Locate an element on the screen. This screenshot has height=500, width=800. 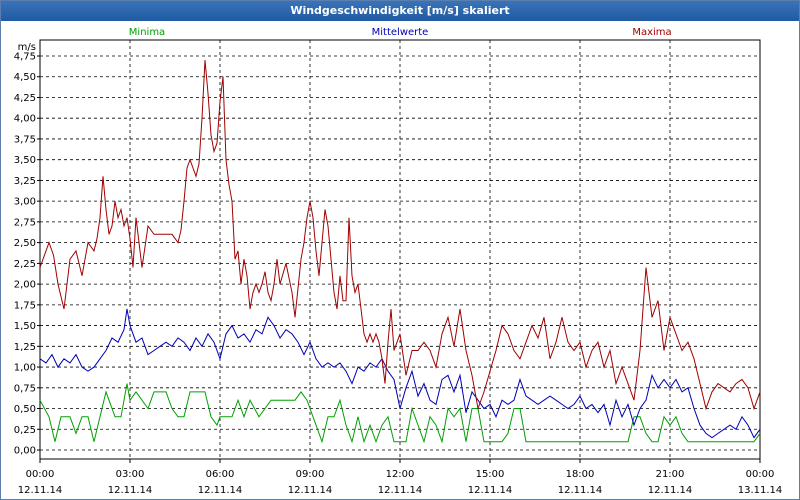
y-tick-label: 4,75 is located at coordinates (25, 57).